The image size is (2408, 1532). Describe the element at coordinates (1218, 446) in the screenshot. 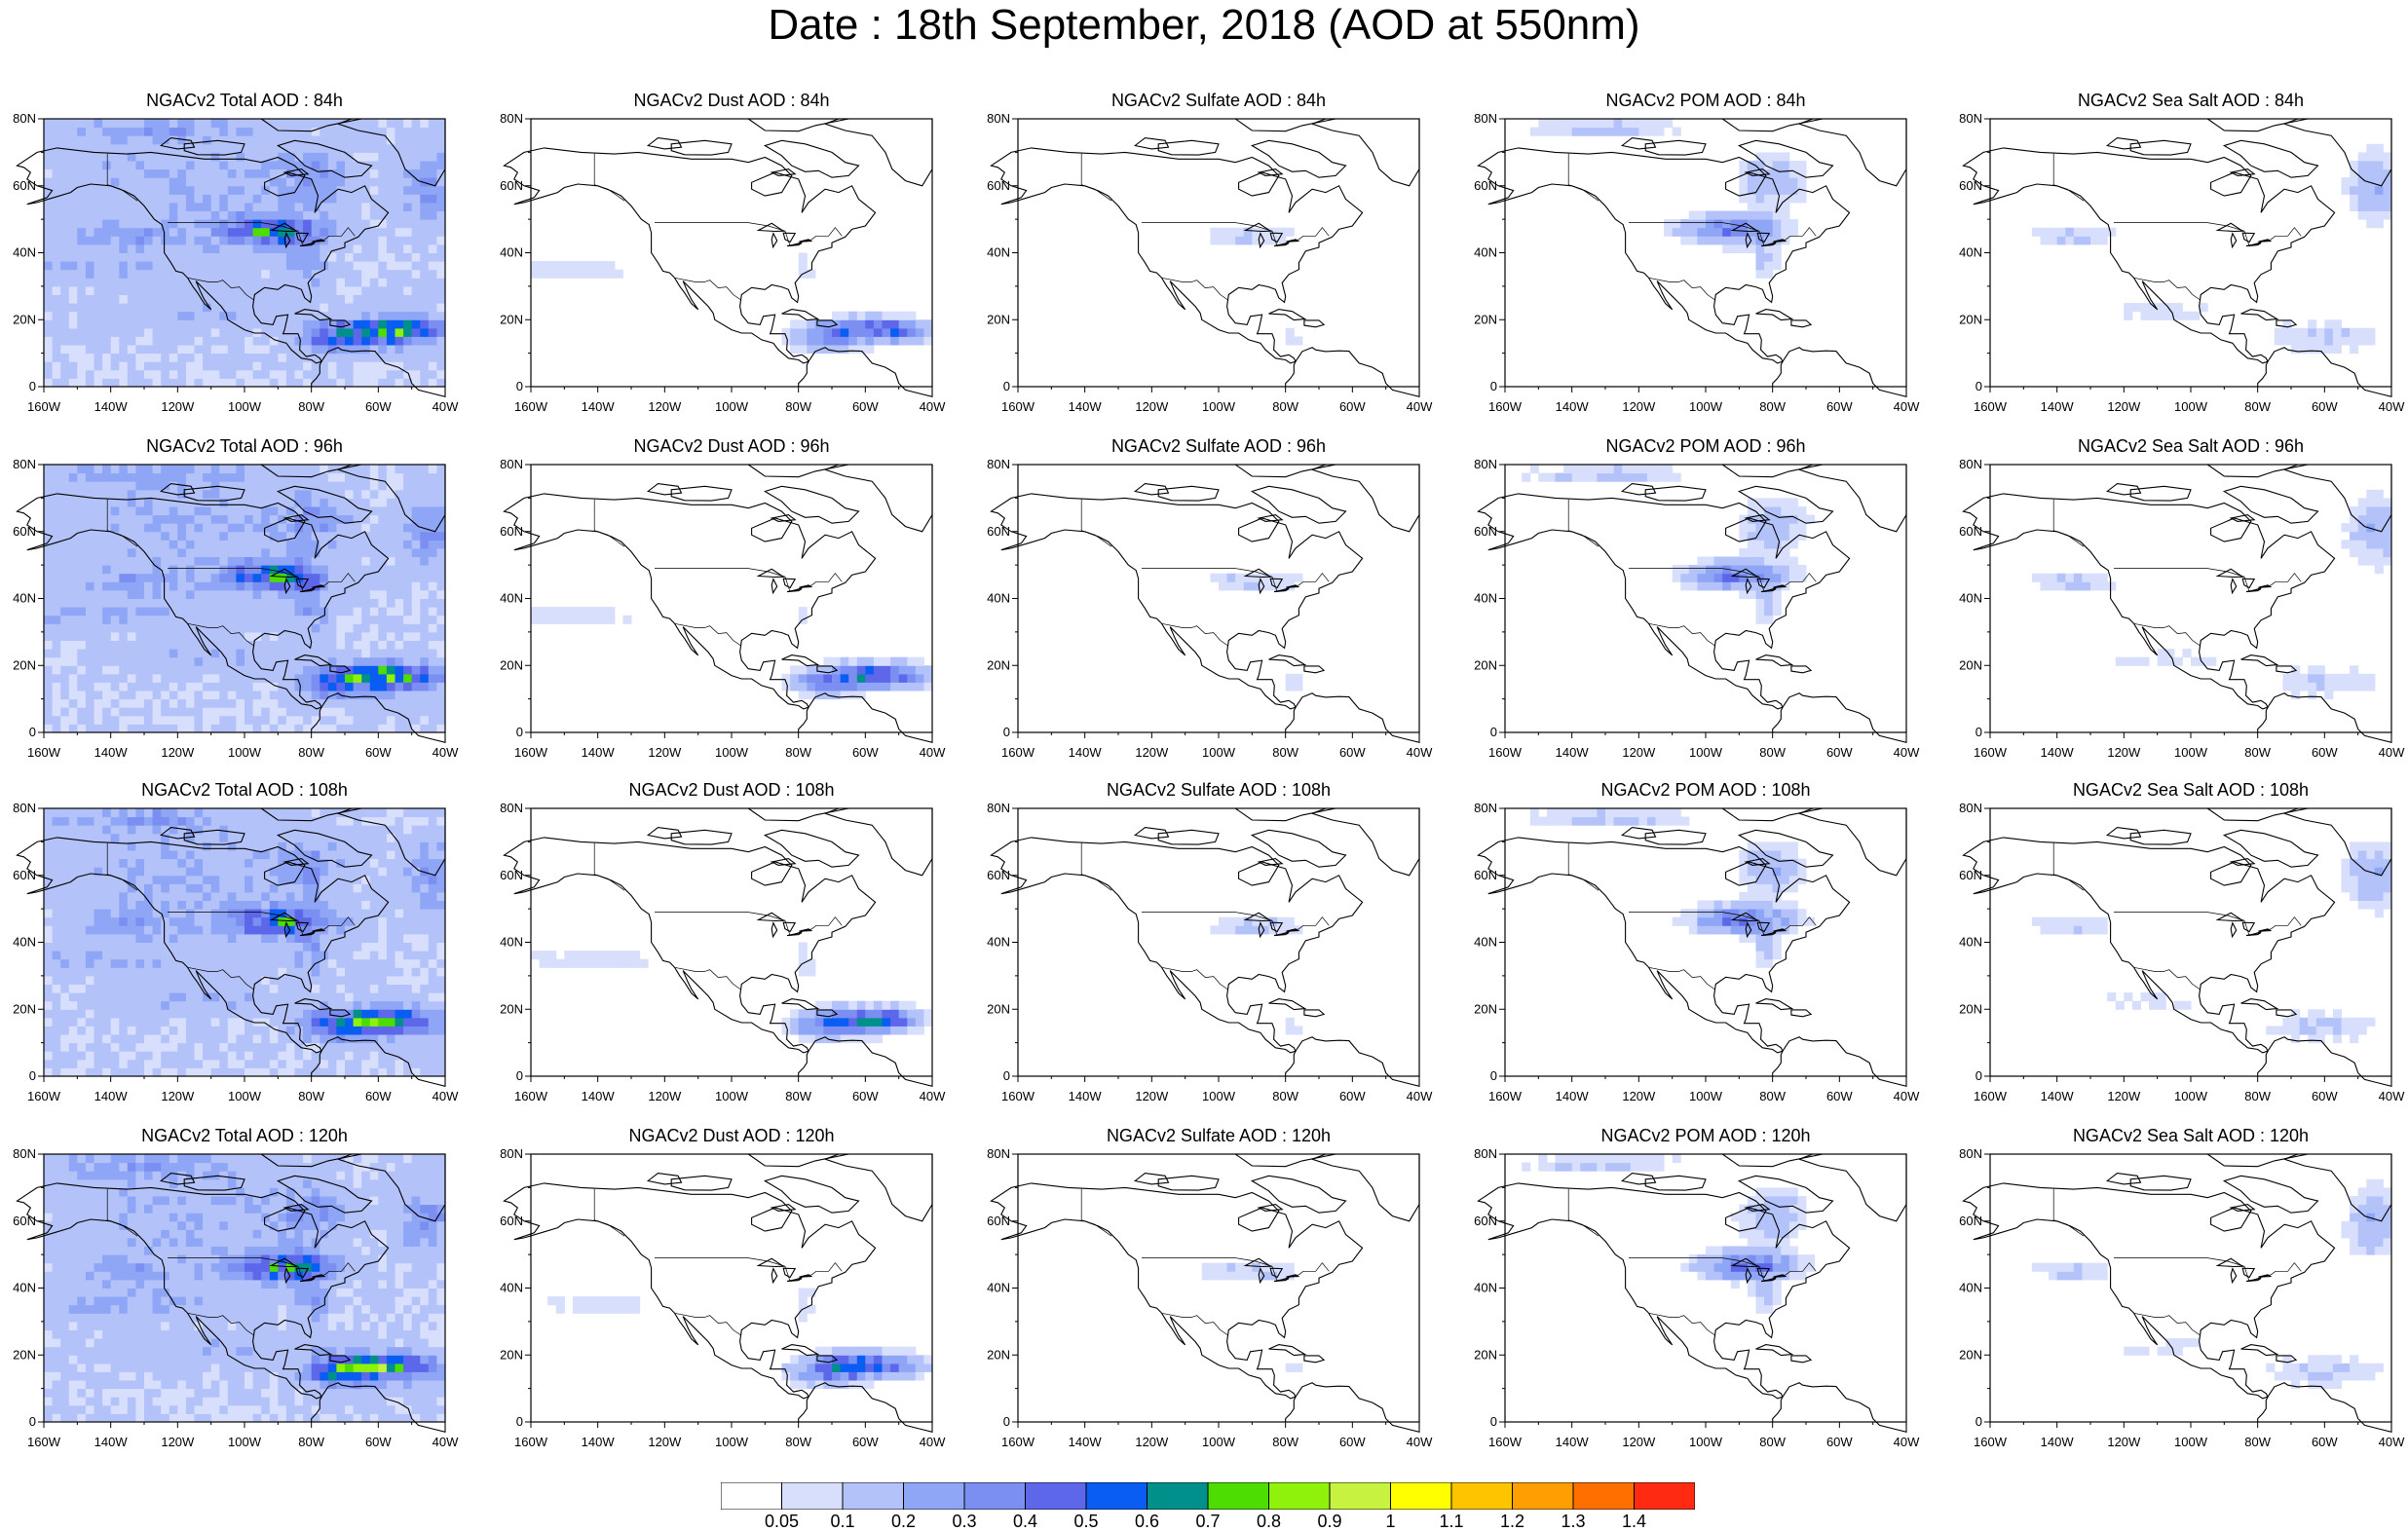

I see `panel-title: NGACv2 Sulfate AOD : 96h` at that location.